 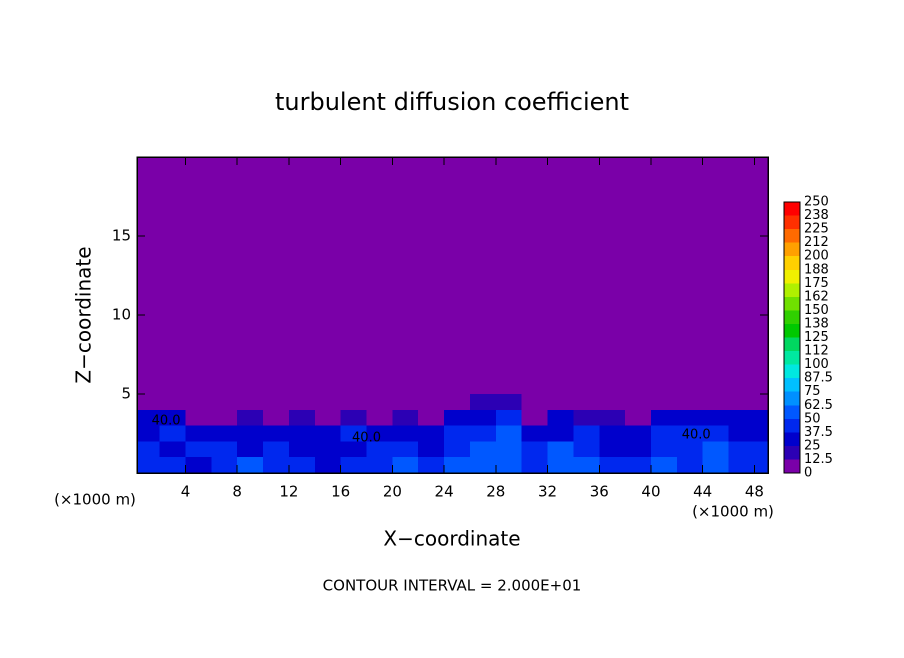 What do you see at coordinates (121, 236) in the screenshot?
I see `y-tick-label: 15` at bounding box center [121, 236].